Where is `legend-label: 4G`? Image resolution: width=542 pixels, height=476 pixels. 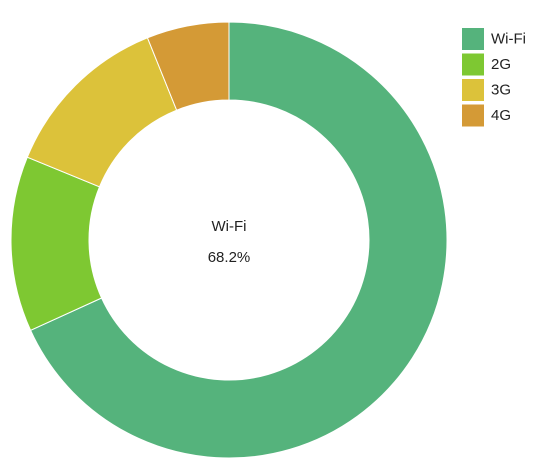 legend-label: 4G is located at coordinates (501, 115).